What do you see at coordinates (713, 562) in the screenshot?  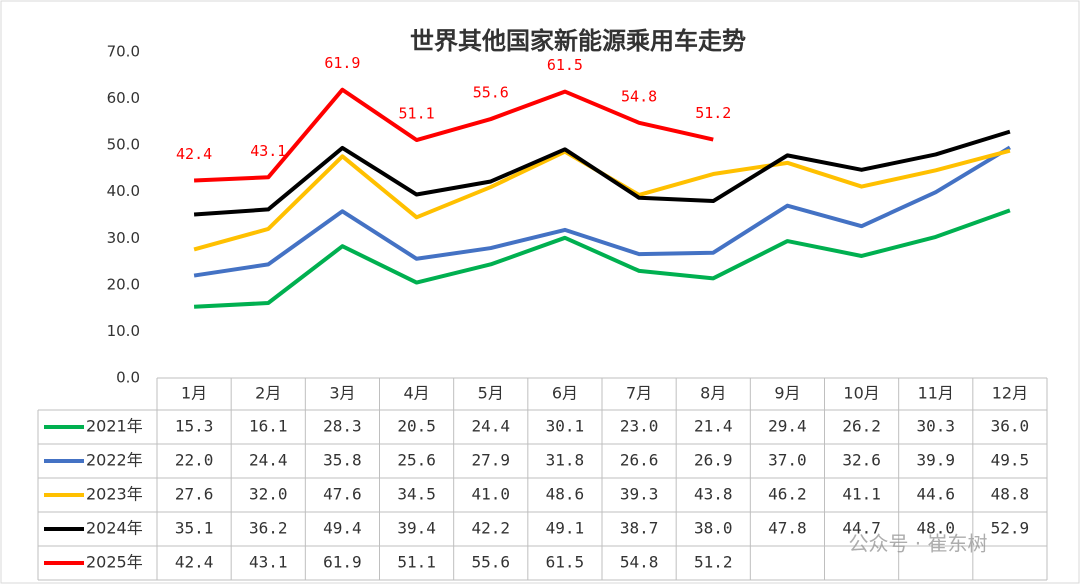 I see `table-cell: 51.2` at bounding box center [713, 562].